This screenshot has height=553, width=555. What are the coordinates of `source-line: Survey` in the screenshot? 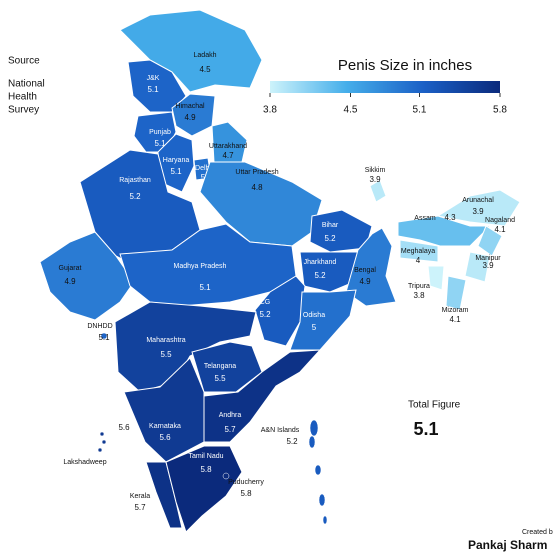 It's located at (23, 110).